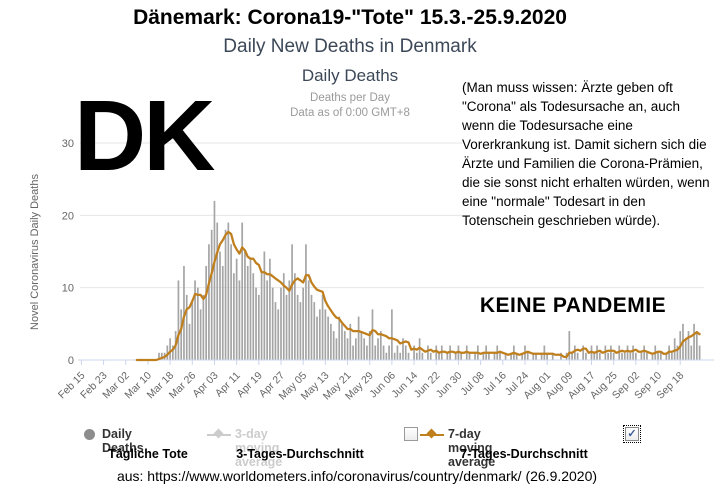 The height and width of the screenshot is (500, 714). What do you see at coordinates (411, 434) in the screenshot?
I see `avg3-checkbox` at bounding box center [411, 434].